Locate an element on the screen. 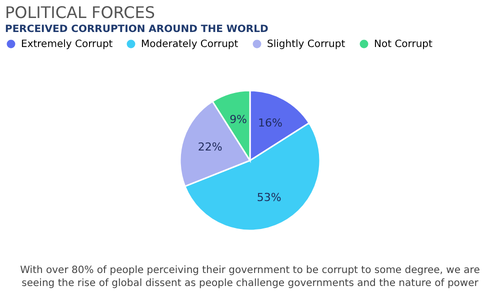  legend-label: Slightly Corrupt is located at coordinates (306, 44).